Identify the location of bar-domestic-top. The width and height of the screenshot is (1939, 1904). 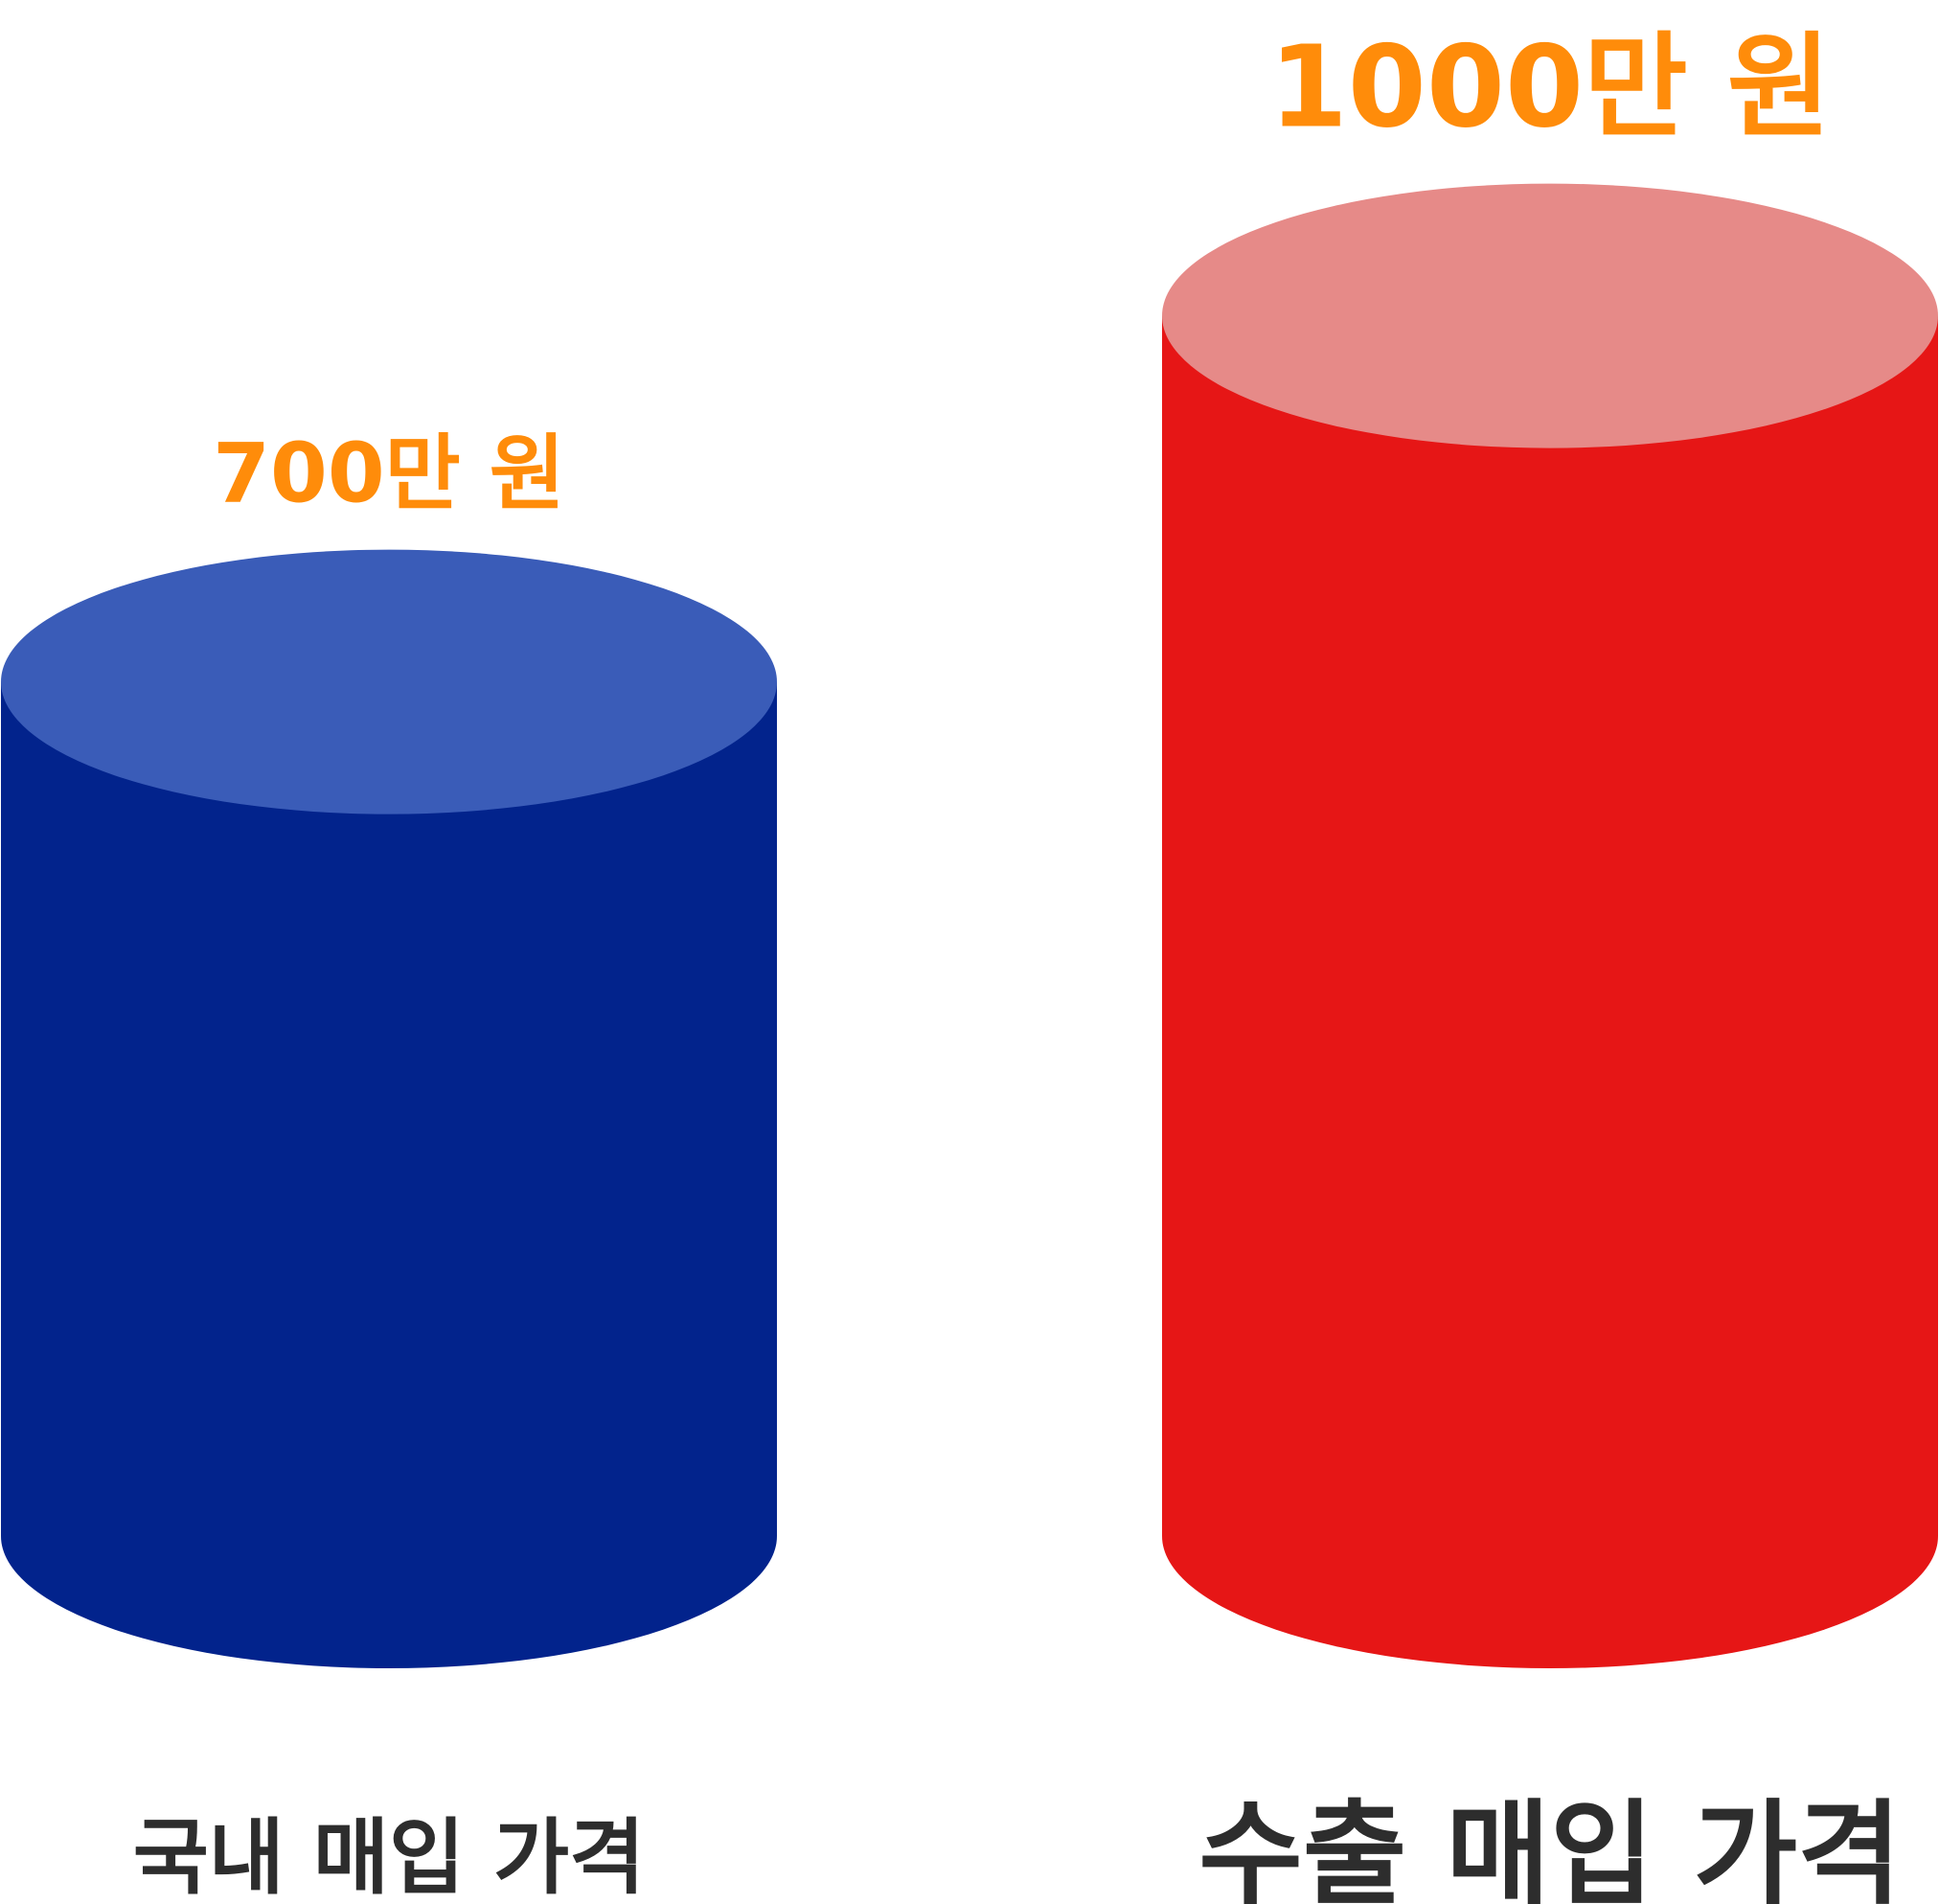
(389, 682).